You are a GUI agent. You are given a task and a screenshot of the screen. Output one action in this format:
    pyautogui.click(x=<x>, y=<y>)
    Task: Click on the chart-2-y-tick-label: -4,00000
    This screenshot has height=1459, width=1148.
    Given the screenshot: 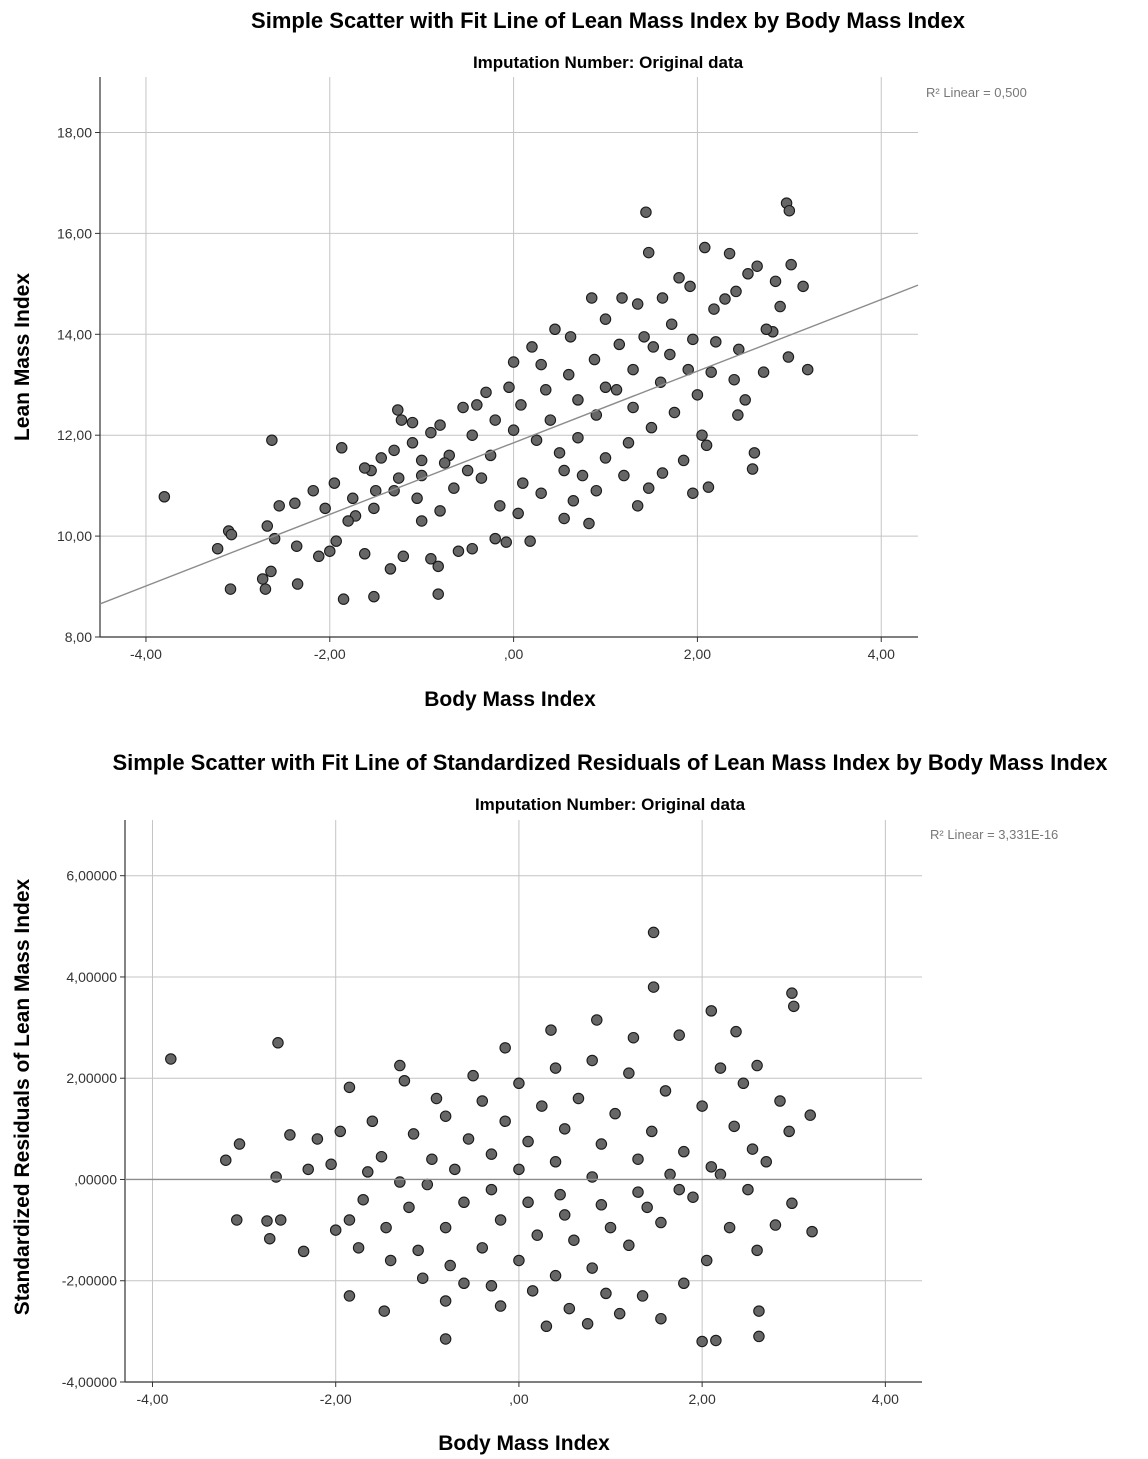 What is the action you would take?
    pyautogui.click(x=89, y=1382)
    